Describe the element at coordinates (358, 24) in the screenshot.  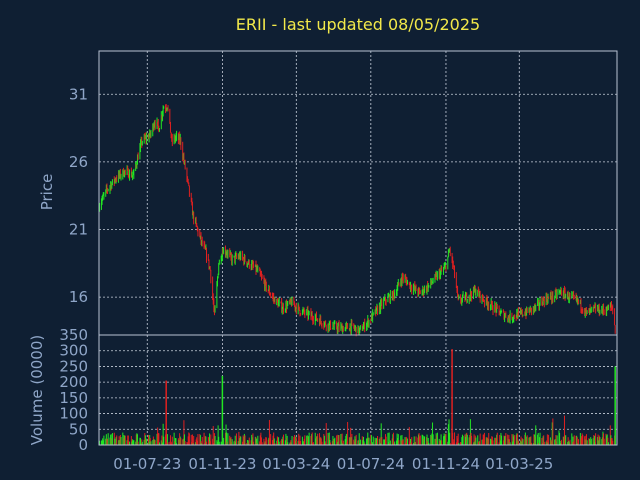
I see `chart-title: ERII - last updated 08/05/2025` at that location.